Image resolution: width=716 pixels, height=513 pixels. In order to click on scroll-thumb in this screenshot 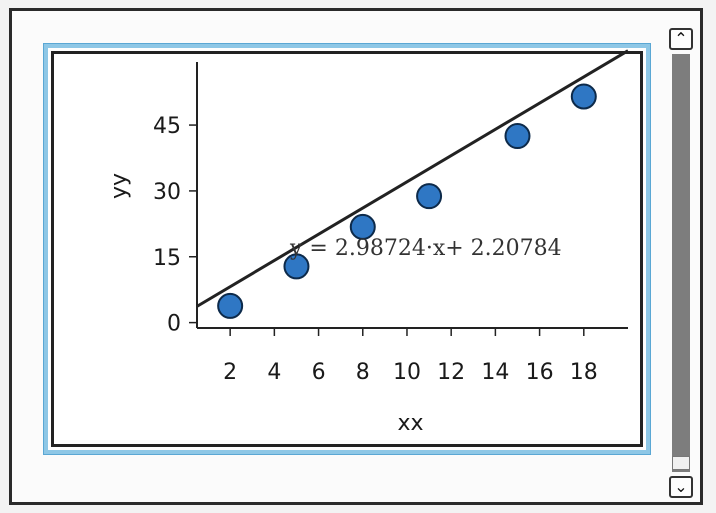, I will do `click(681, 463)`.